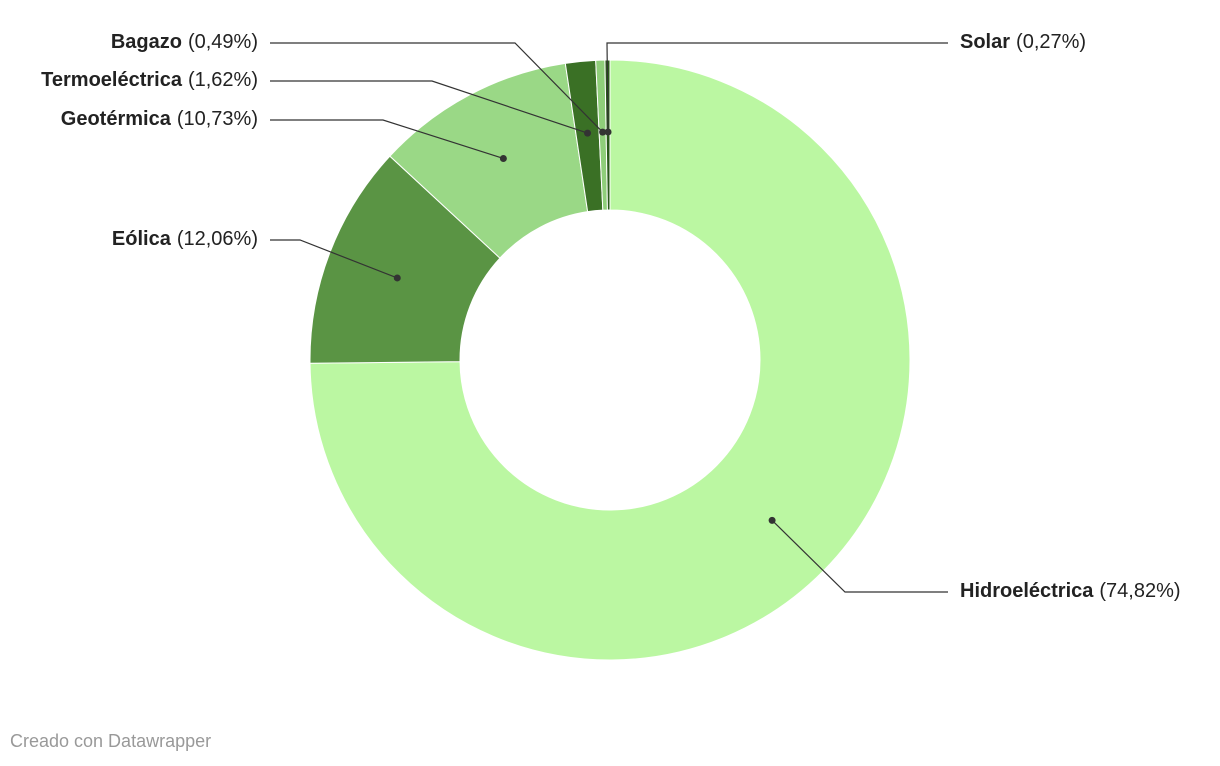 Image resolution: width=1220 pixels, height=766 pixels. Describe the element at coordinates (217, 239) in the screenshot. I see `label-value: (12,06%)` at that location.